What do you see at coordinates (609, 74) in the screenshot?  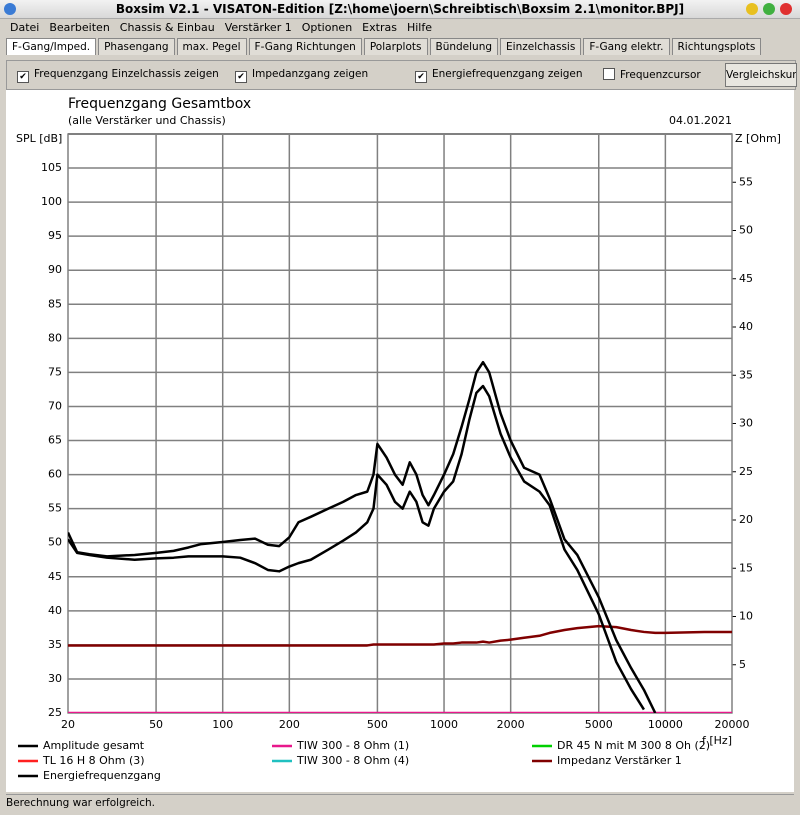 I see `checkbox` at bounding box center [609, 74].